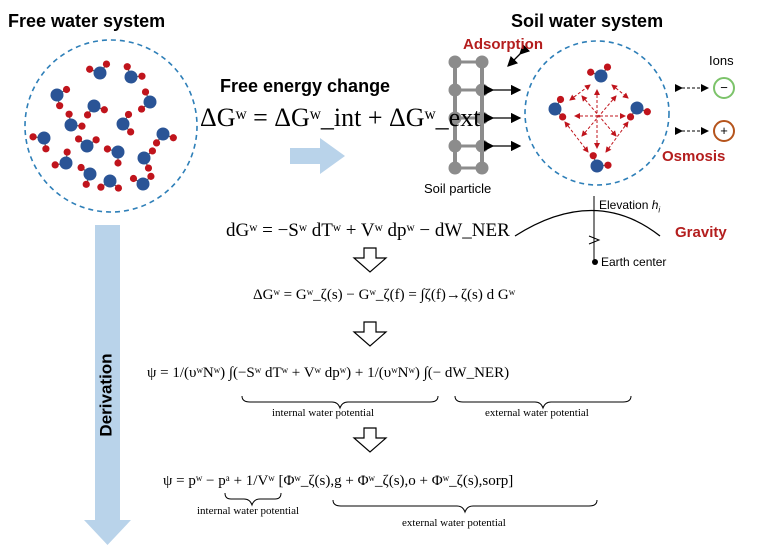 Image resolution: width=761 pixels, height=547 pixels. What do you see at coordinates (503, 44) in the screenshot?
I see `adsorption-label: Adsorption` at bounding box center [503, 44].